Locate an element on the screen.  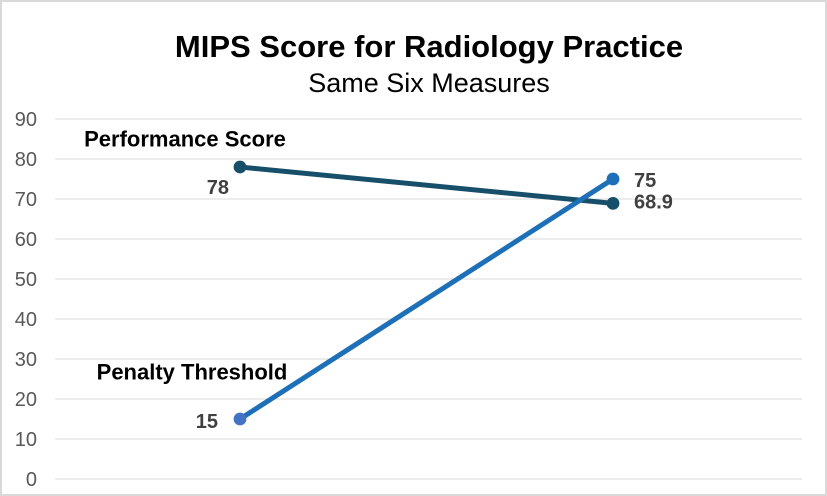
y-axis-tick-label: 20 is located at coordinates (26, 400).